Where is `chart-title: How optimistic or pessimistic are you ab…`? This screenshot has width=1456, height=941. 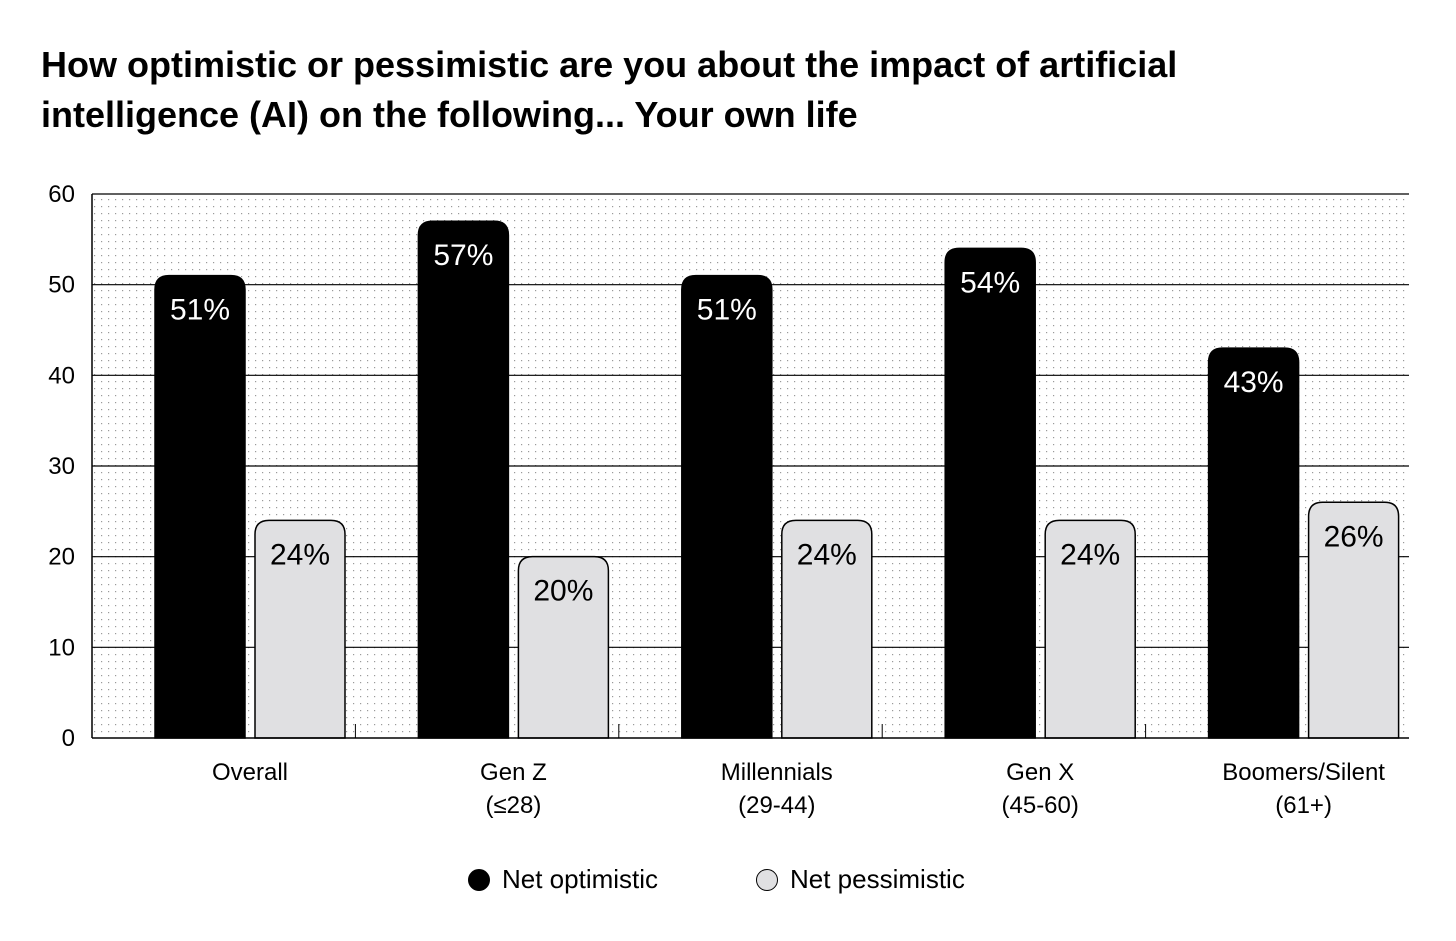
chart-title: How optimistic or pessimistic are you ab… is located at coordinates (691, 90).